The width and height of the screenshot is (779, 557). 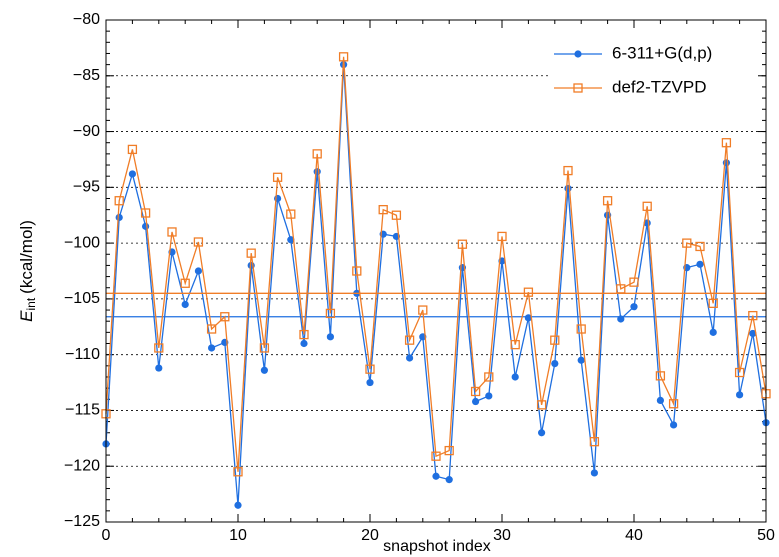 I want to click on x-tick-label: 20, so click(x=370, y=535).